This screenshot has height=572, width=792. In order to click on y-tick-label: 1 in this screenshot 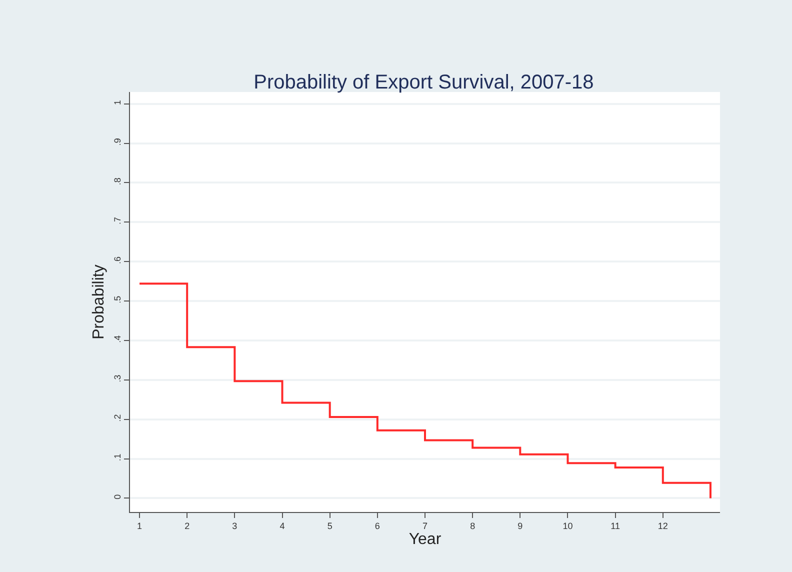, I will do `click(117, 102)`.